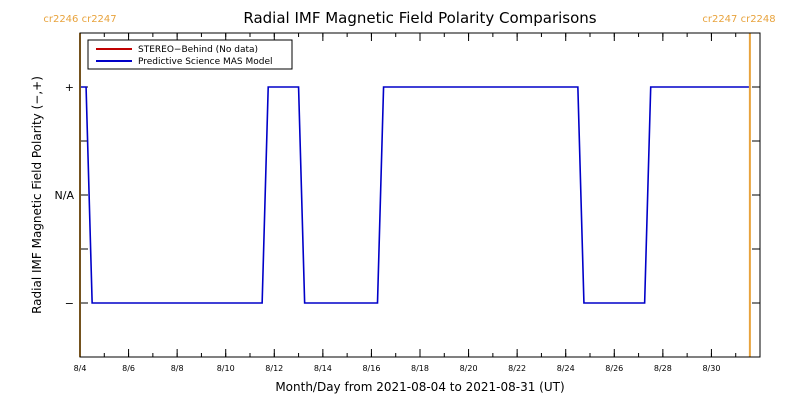 The image size is (800, 400). I want to click on x-tick-label: 8/28, so click(663, 368).